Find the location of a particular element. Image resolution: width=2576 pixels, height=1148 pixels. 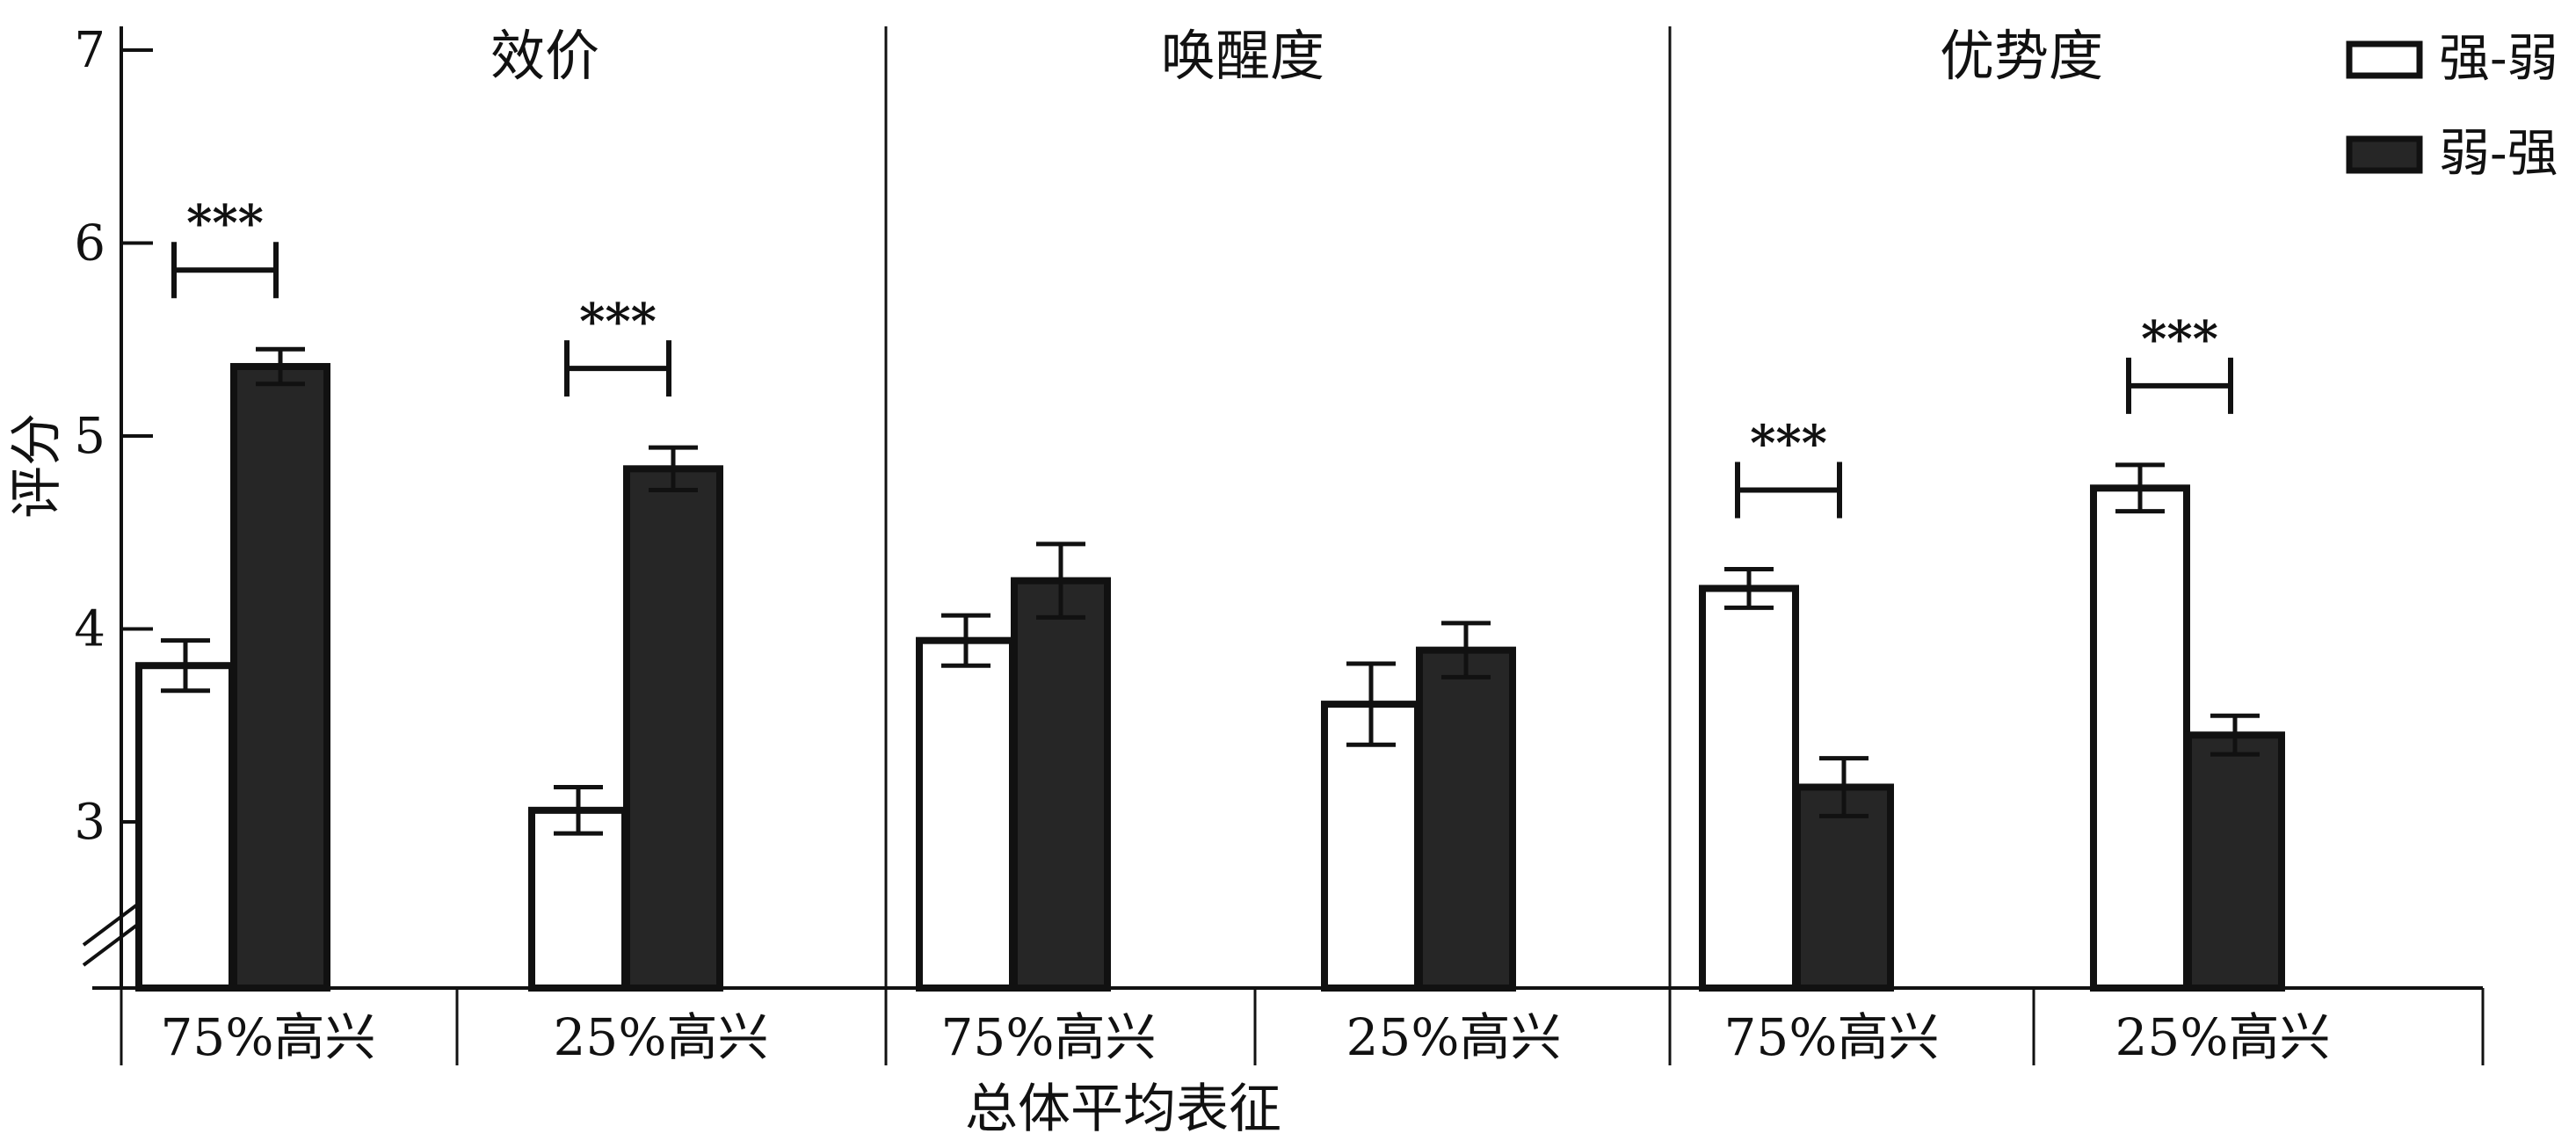

y-tick-label: 6 is located at coordinates (89, 243).